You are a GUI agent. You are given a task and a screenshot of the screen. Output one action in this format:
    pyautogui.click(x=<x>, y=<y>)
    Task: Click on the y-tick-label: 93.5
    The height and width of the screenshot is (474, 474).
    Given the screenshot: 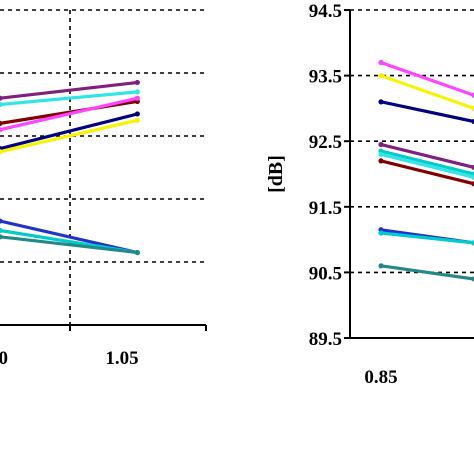 What is the action you would take?
    pyautogui.click(x=325, y=77)
    